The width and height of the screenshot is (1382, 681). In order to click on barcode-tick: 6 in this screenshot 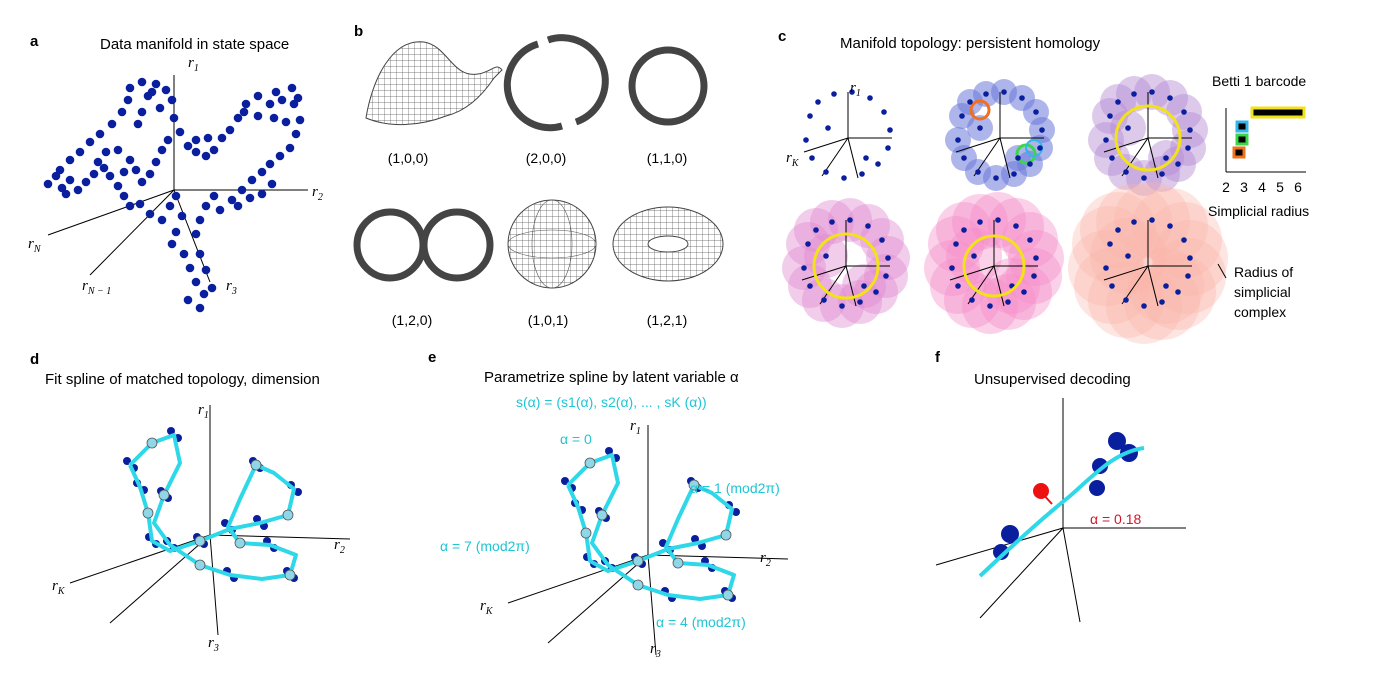, I will do `click(1298, 187)`.